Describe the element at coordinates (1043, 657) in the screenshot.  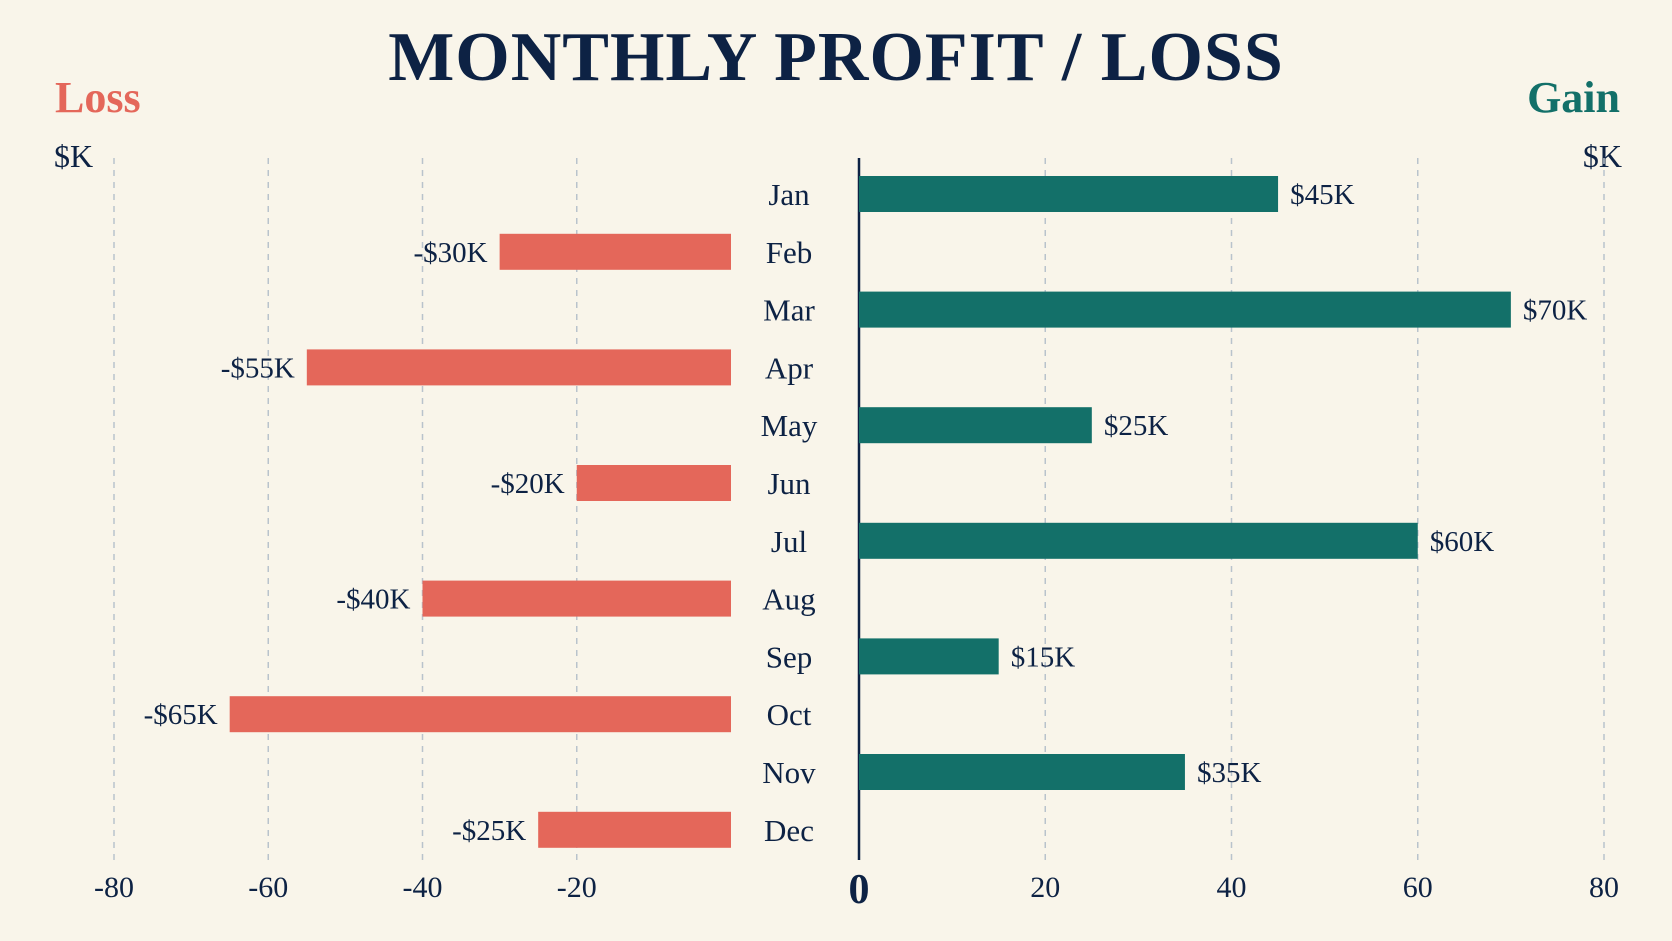
I see `data-label: $15K` at that location.